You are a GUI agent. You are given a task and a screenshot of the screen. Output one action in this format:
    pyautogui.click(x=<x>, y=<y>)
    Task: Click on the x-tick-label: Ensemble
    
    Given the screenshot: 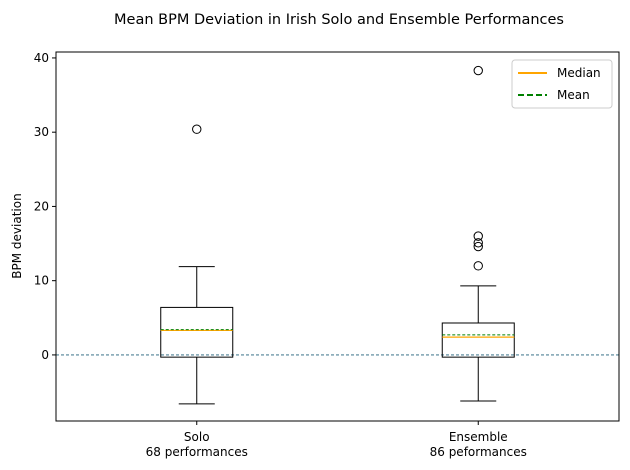 What is the action you would take?
    pyautogui.click(x=478, y=437)
    